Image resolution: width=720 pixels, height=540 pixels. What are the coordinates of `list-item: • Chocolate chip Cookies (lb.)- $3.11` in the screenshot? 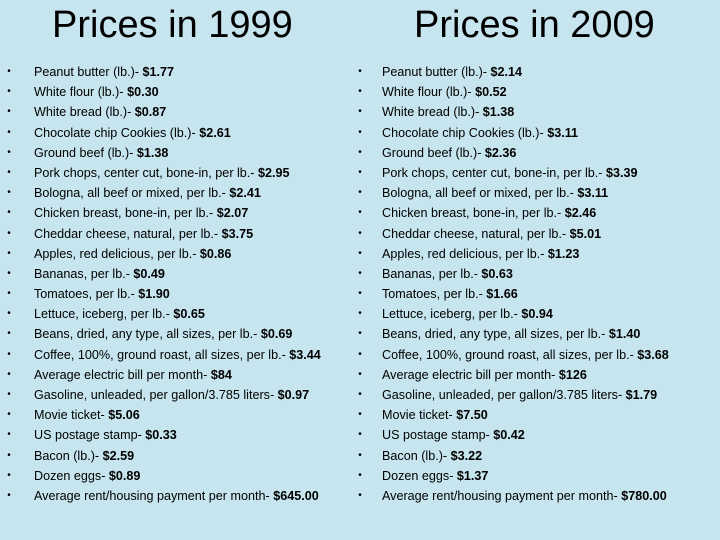 It's located at (536, 133).